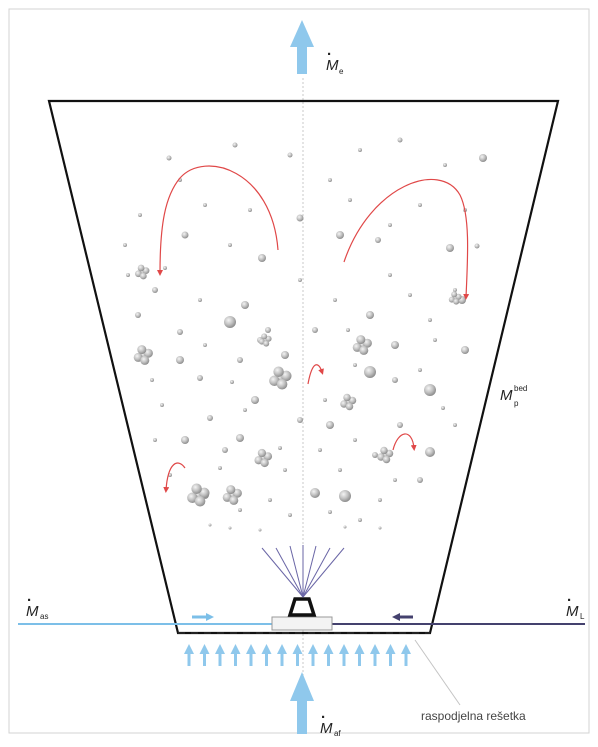  What do you see at coordinates (174, 477) in the screenshot?
I see `recirculation-arrow-lower-left` at bounding box center [174, 477].